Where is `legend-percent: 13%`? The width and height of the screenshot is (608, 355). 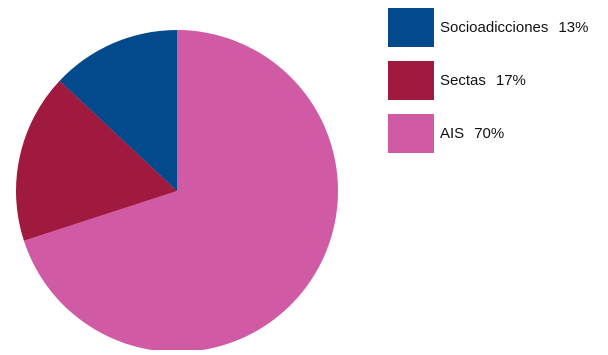 legend-percent: 13% is located at coordinates (573, 27).